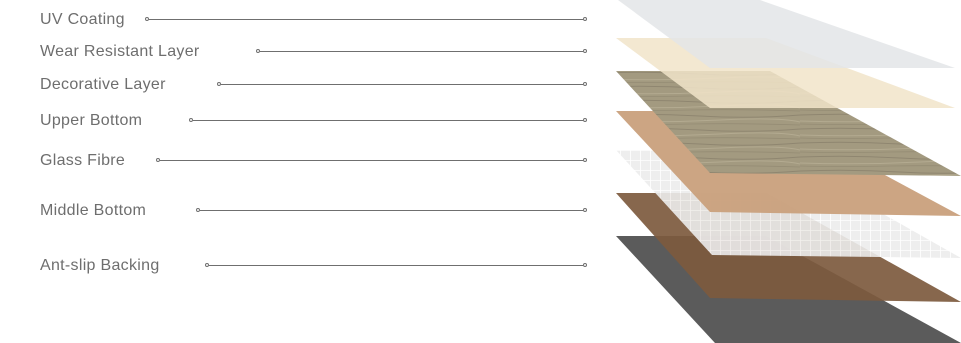 The width and height of the screenshot is (961, 343). What do you see at coordinates (391, 211) in the screenshot?
I see `leader-line-middle-bottom` at bounding box center [391, 211].